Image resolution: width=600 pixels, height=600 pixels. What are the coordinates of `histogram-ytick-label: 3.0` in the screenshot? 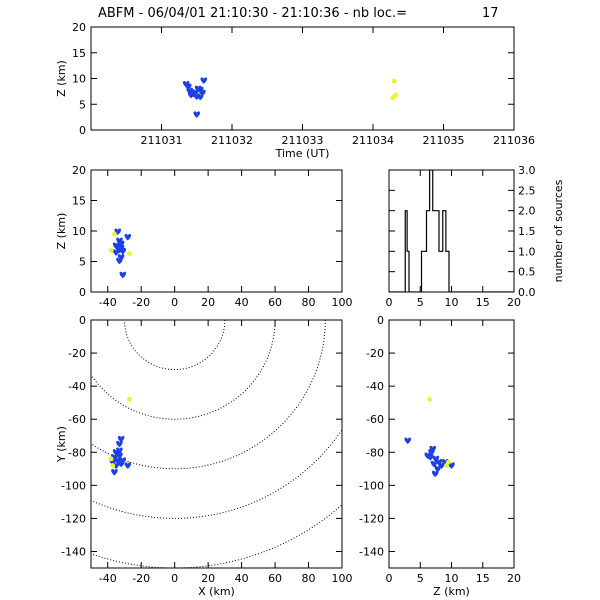 It's located at (527, 170).